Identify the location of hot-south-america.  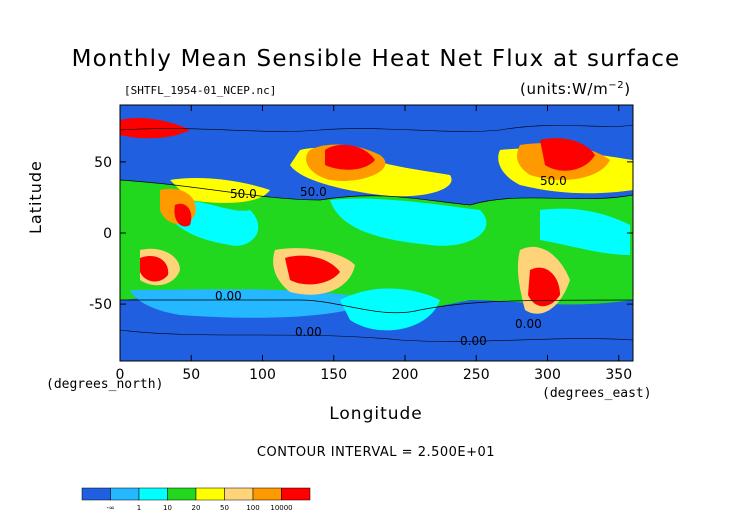
(544, 287).